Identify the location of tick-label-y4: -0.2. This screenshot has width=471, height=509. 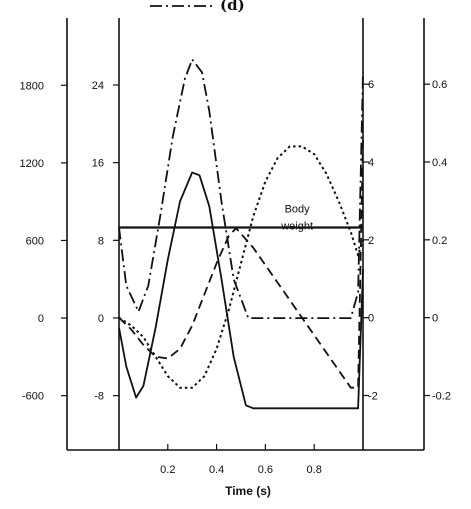
(441, 397).